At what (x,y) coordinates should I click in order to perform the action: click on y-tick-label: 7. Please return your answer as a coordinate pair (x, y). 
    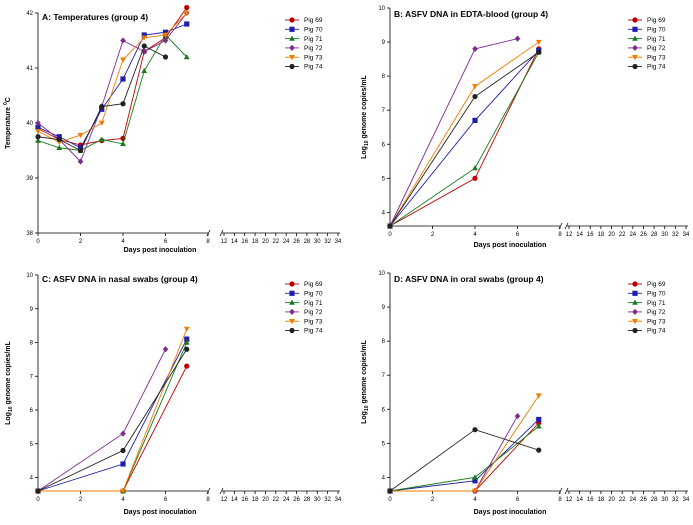
    Looking at the image, I should click on (384, 376).